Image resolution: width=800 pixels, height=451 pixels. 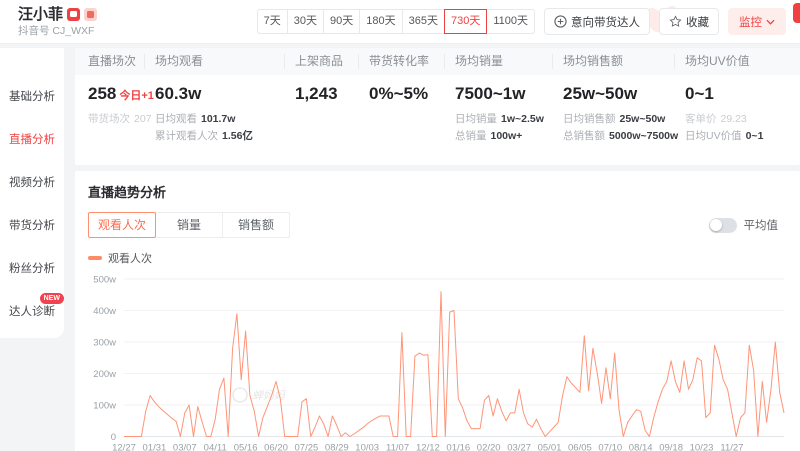 I want to click on brand-badge-icon, so click(x=91, y=14).